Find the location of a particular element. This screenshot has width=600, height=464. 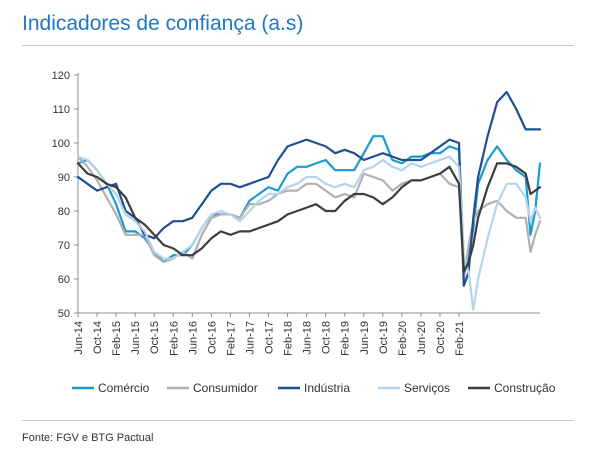

x-tick-label: Oct-18 is located at coordinates (327, 337).